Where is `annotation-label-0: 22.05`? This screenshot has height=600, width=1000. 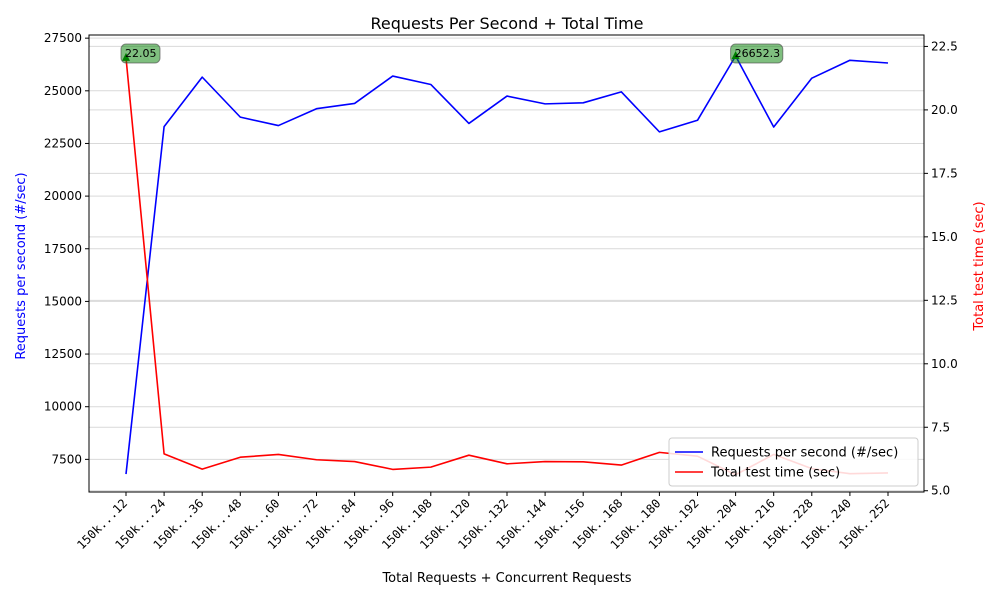
annotation-label-0: 22.05 is located at coordinates (141, 53).